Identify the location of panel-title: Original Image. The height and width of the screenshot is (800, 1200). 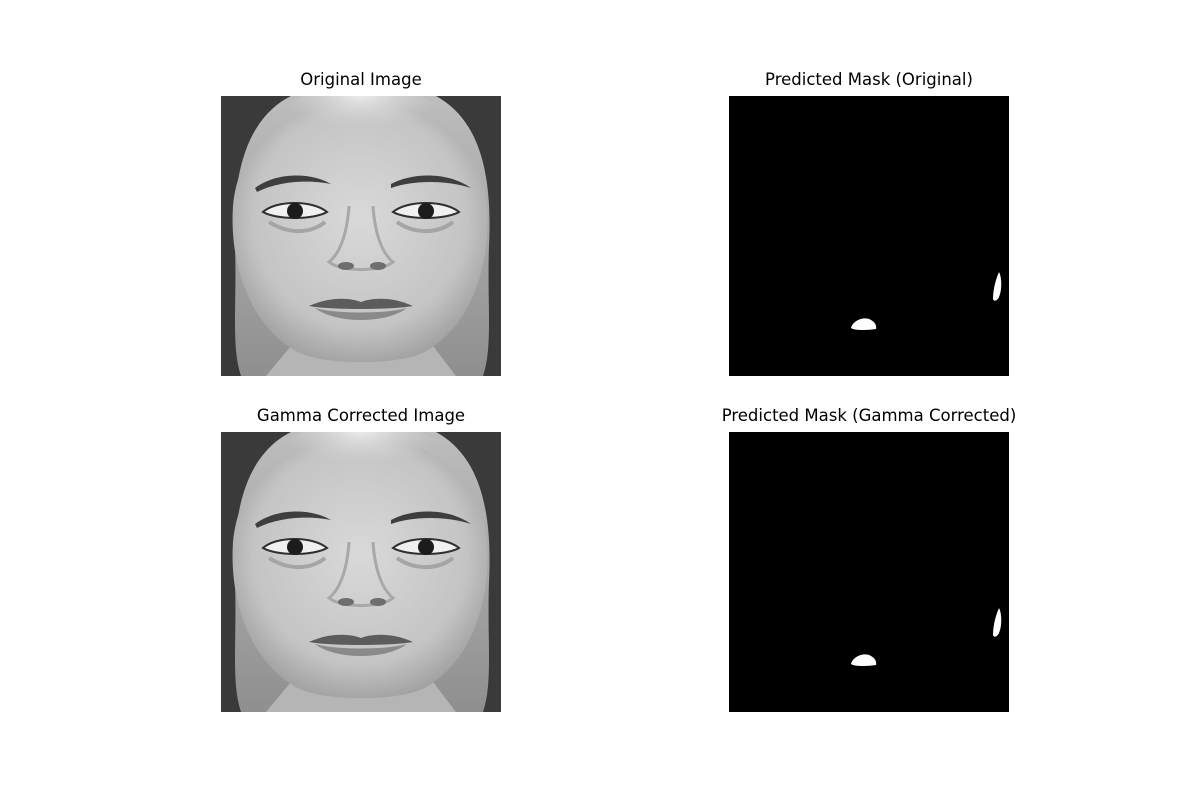
(361, 79).